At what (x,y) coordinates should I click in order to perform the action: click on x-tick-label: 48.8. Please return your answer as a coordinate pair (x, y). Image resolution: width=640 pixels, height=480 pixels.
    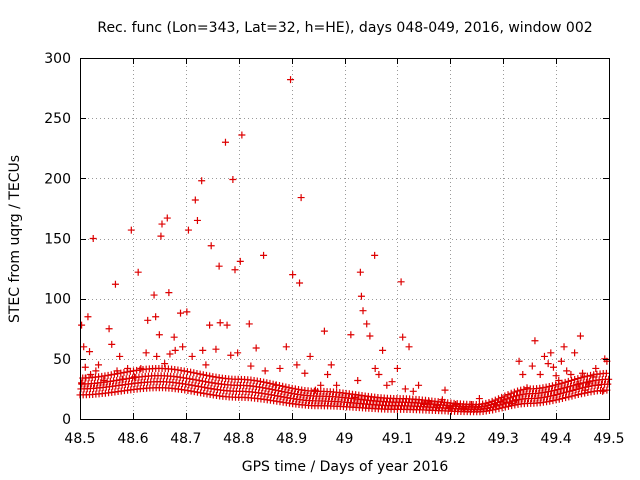
    Looking at the image, I should click on (238, 439).